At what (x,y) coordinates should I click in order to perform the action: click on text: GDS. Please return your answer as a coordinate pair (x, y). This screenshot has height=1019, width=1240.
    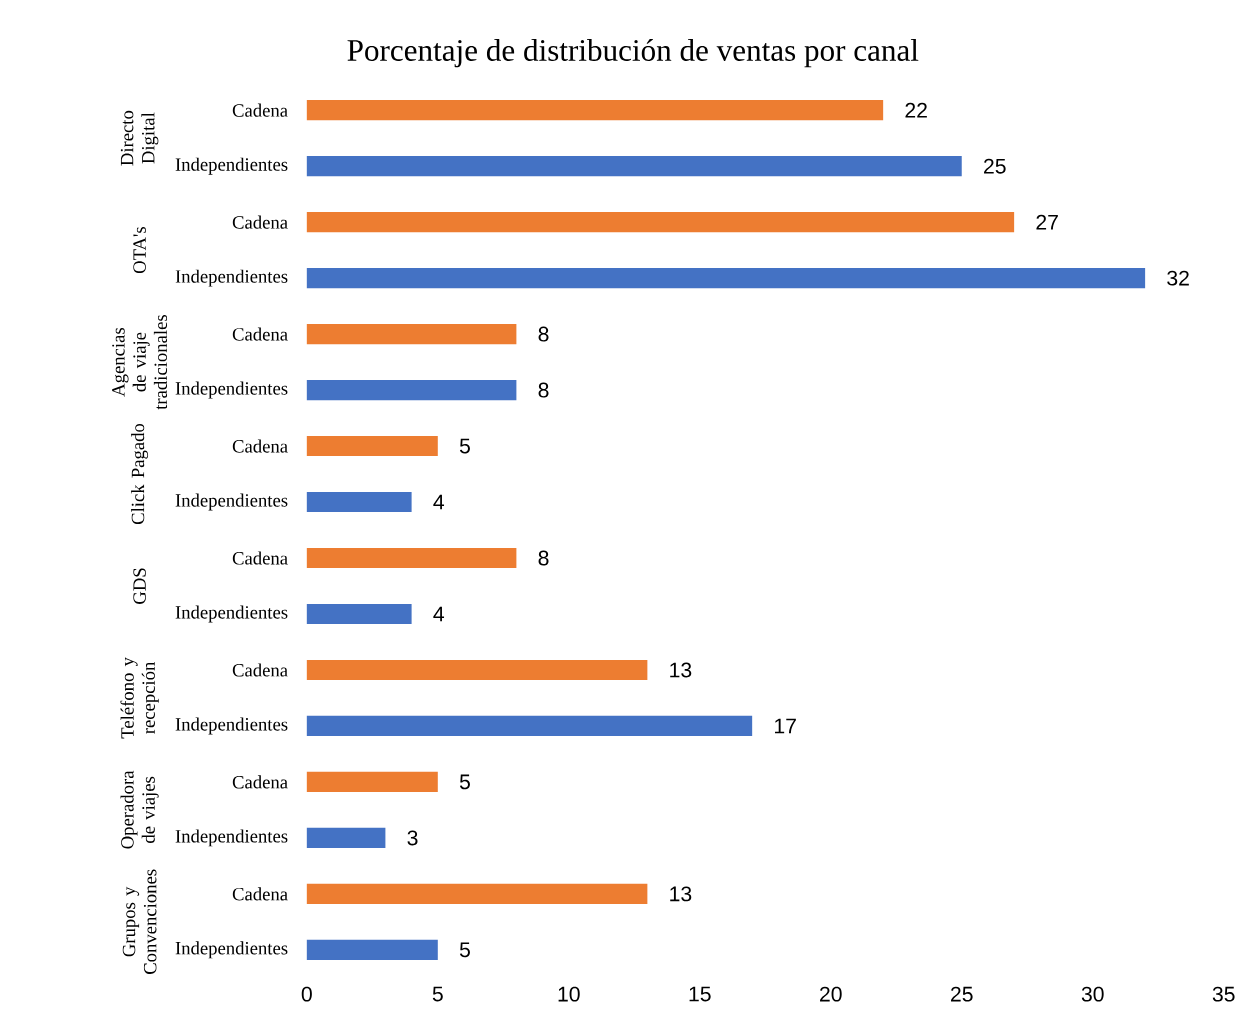
    Looking at the image, I should click on (139, 586).